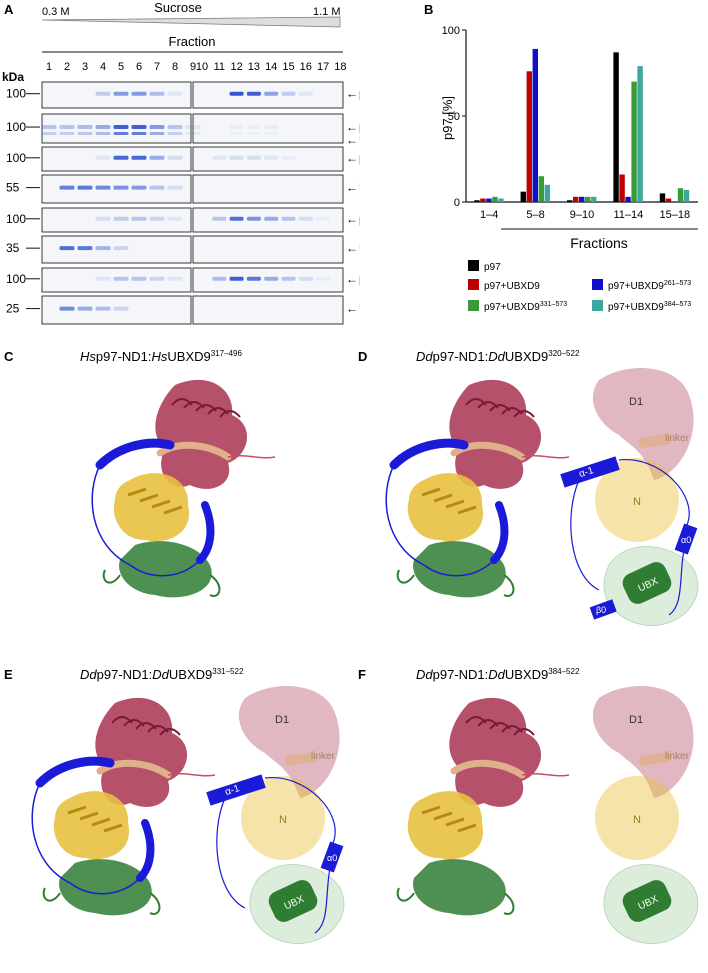  I want to click on alpha0-helix, so click(332, 857).